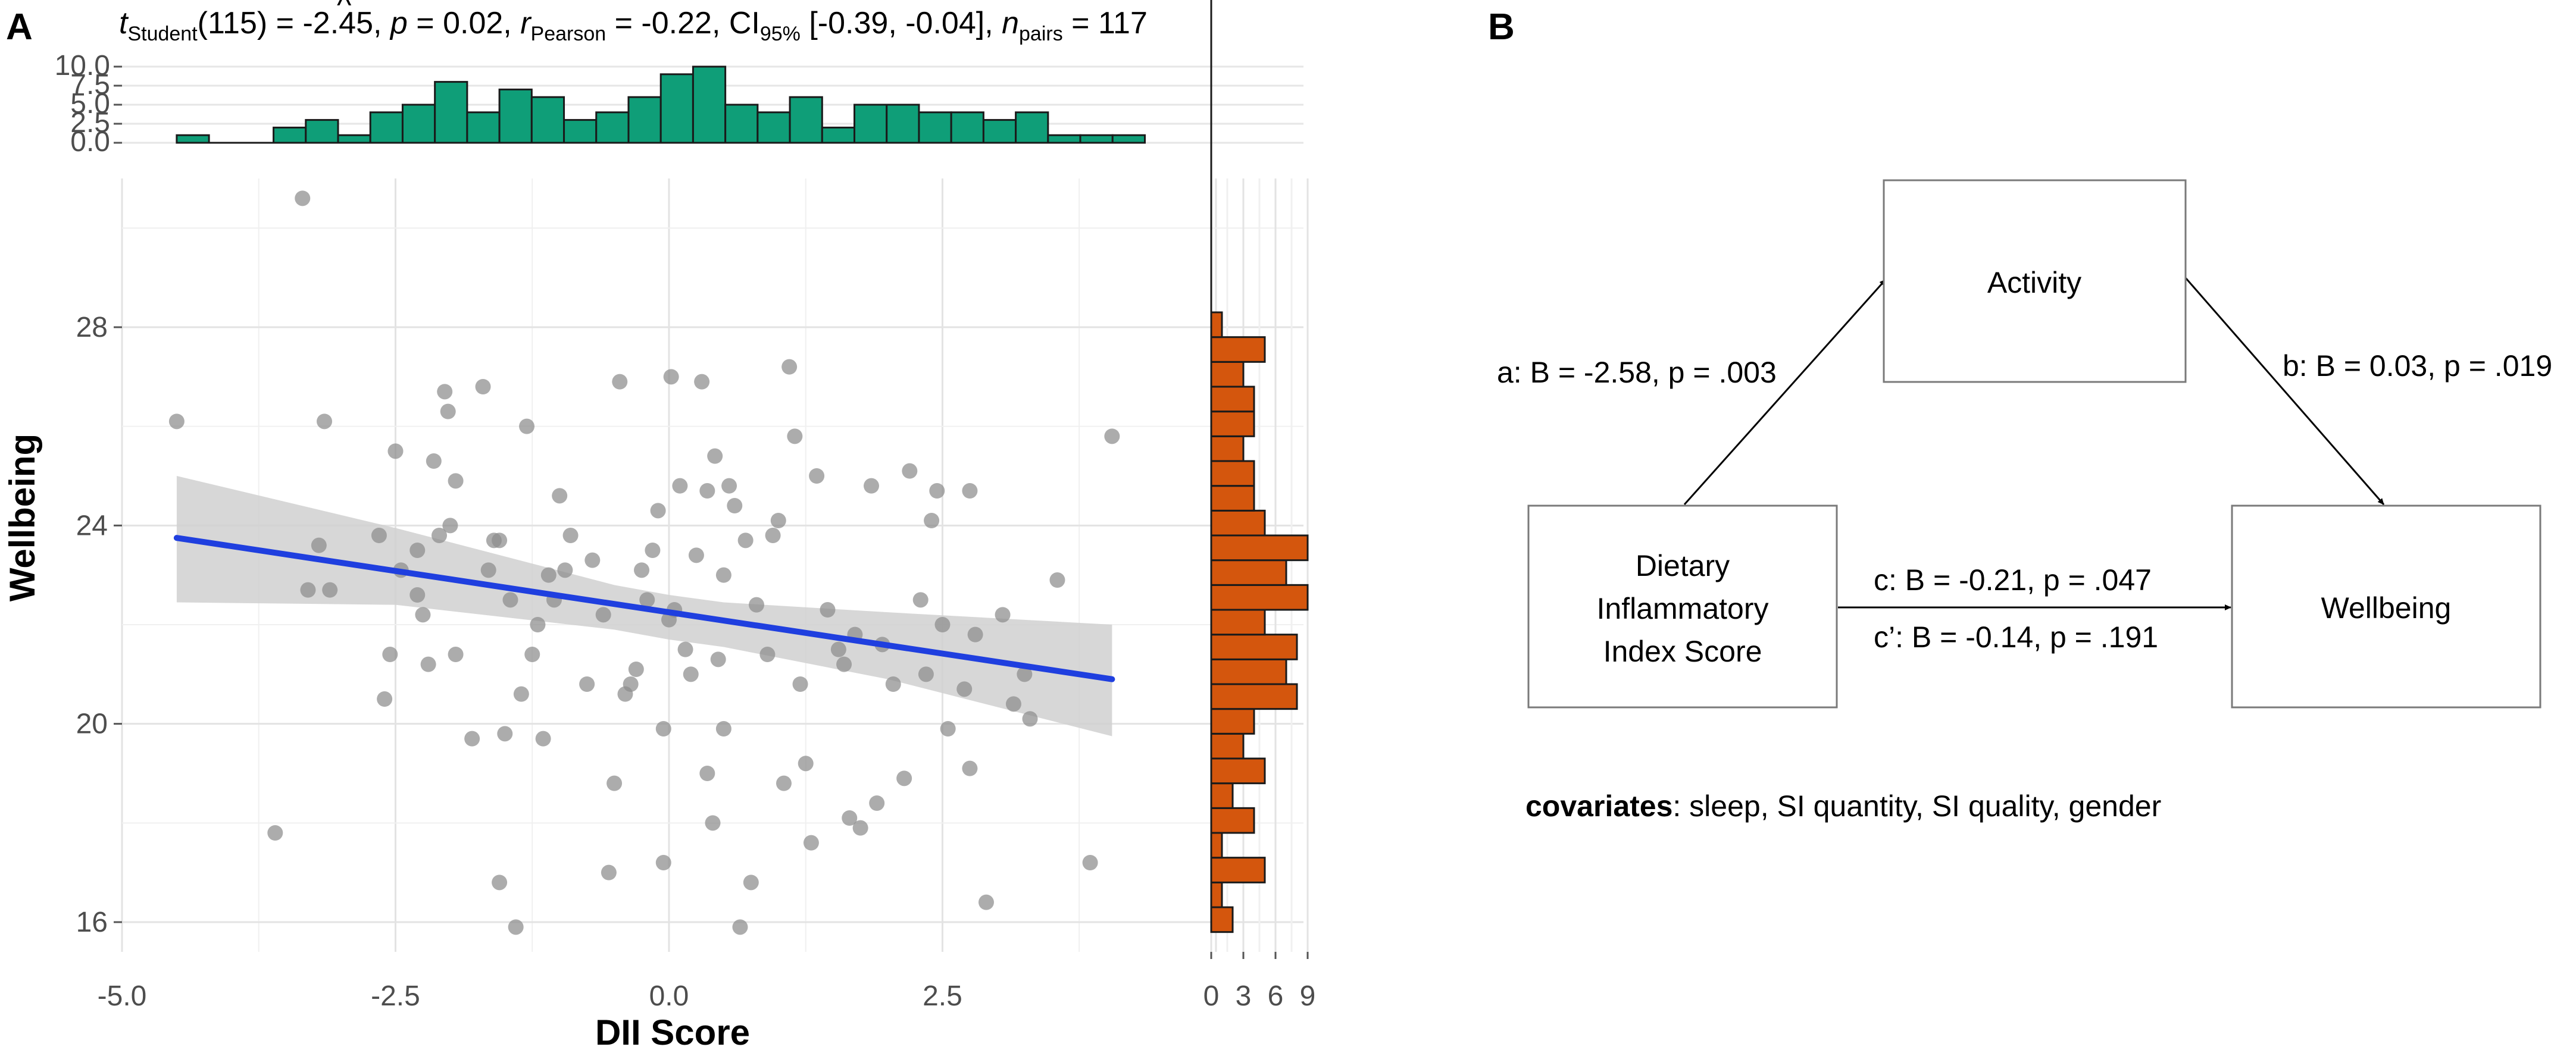 The image size is (2576, 1053). What do you see at coordinates (530, 996) in the screenshot?
I see `x-axis-ticks: -5.0 -2.5 0.0 2.5` at bounding box center [530, 996].